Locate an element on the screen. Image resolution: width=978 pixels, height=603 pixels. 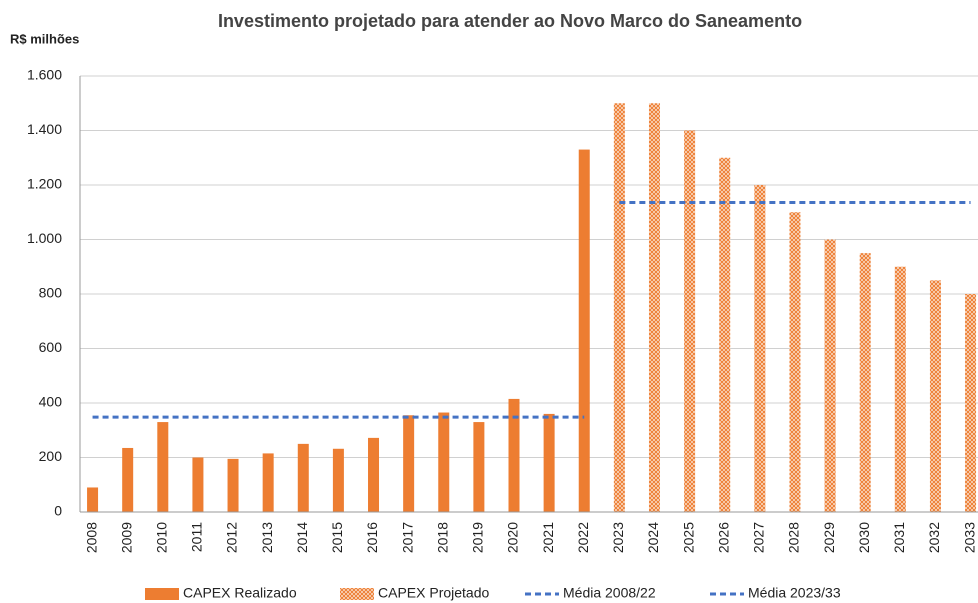
legend-label: Média 2023/33 is located at coordinates (794, 593).